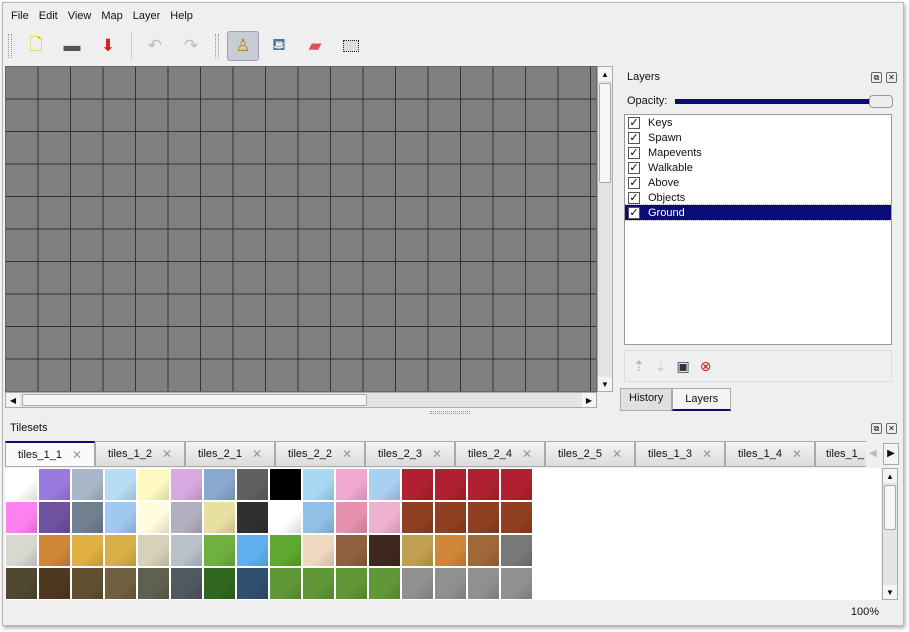 The width and height of the screenshot is (909, 632). I want to click on menu-file: File, so click(20, 16).